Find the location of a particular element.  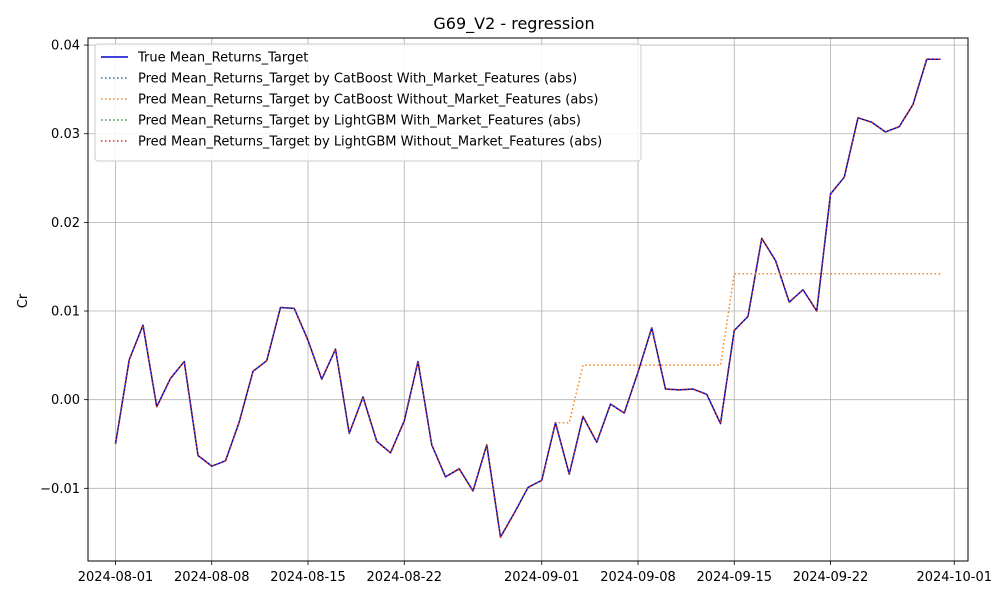

x-tick-label: 2024-10-01 is located at coordinates (954, 577).